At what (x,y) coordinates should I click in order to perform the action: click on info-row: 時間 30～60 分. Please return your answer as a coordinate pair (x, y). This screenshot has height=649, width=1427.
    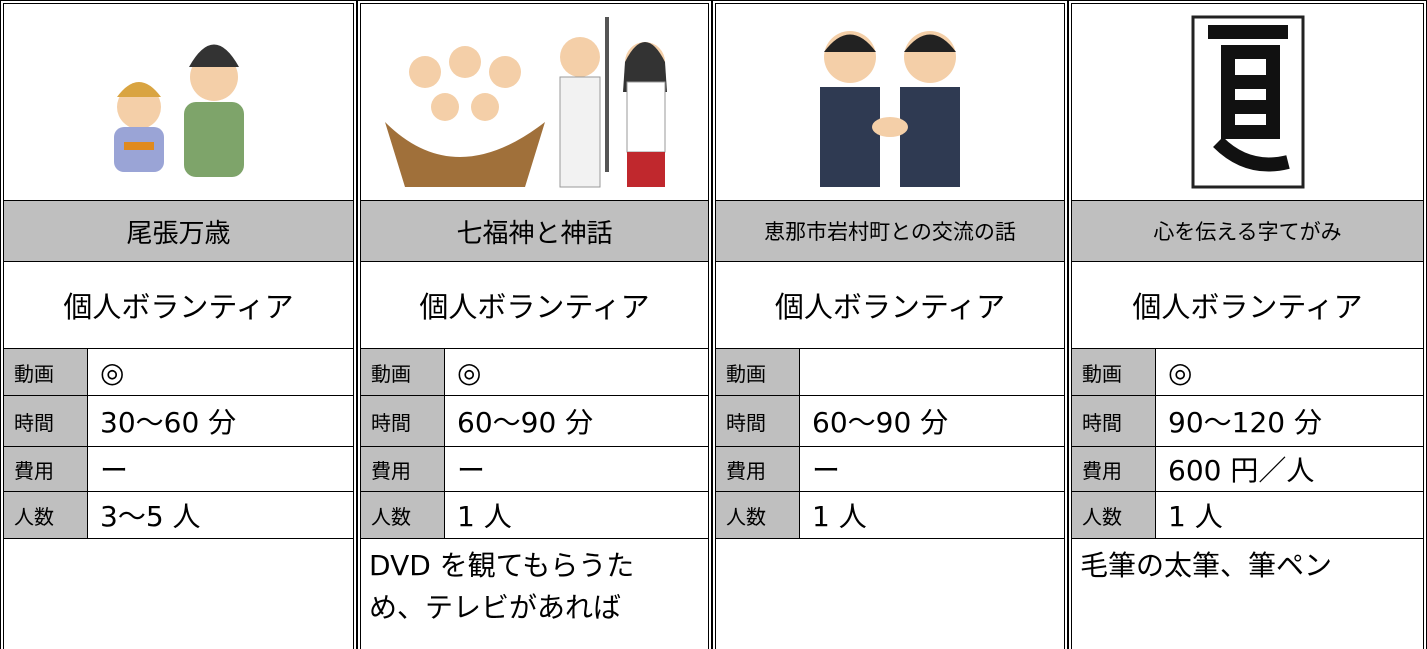
    Looking at the image, I should click on (178, 421).